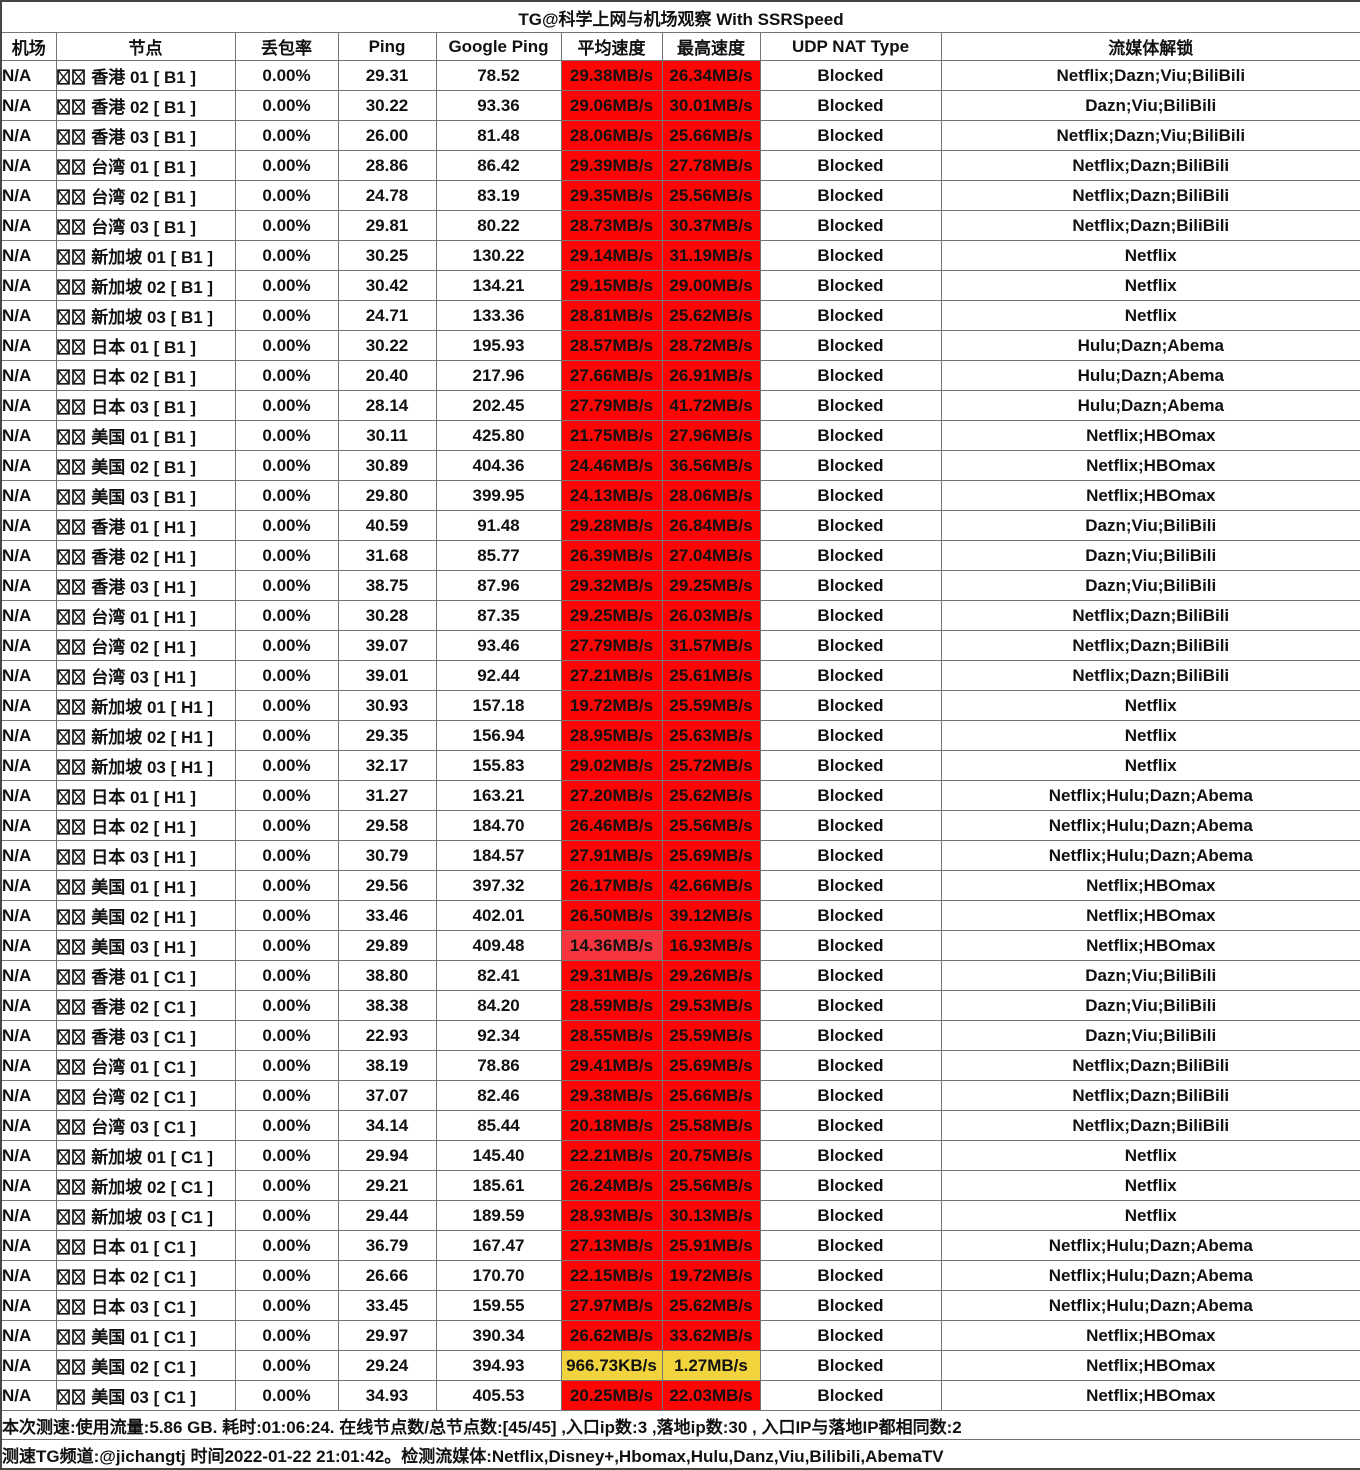  Describe the element at coordinates (498, 735) in the screenshot. I see `google-ping-cell: 156.94` at that location.